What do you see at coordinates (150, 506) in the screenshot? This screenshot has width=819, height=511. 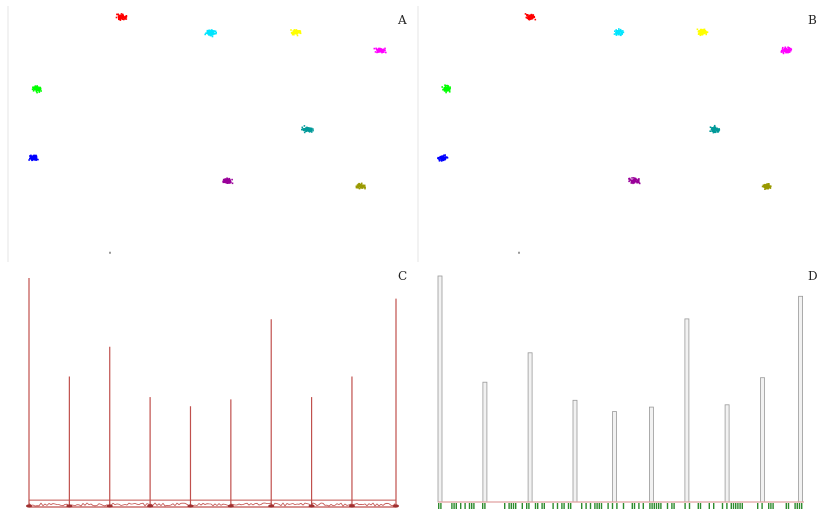 I see `peak-base` at bounding box center [150, 506].